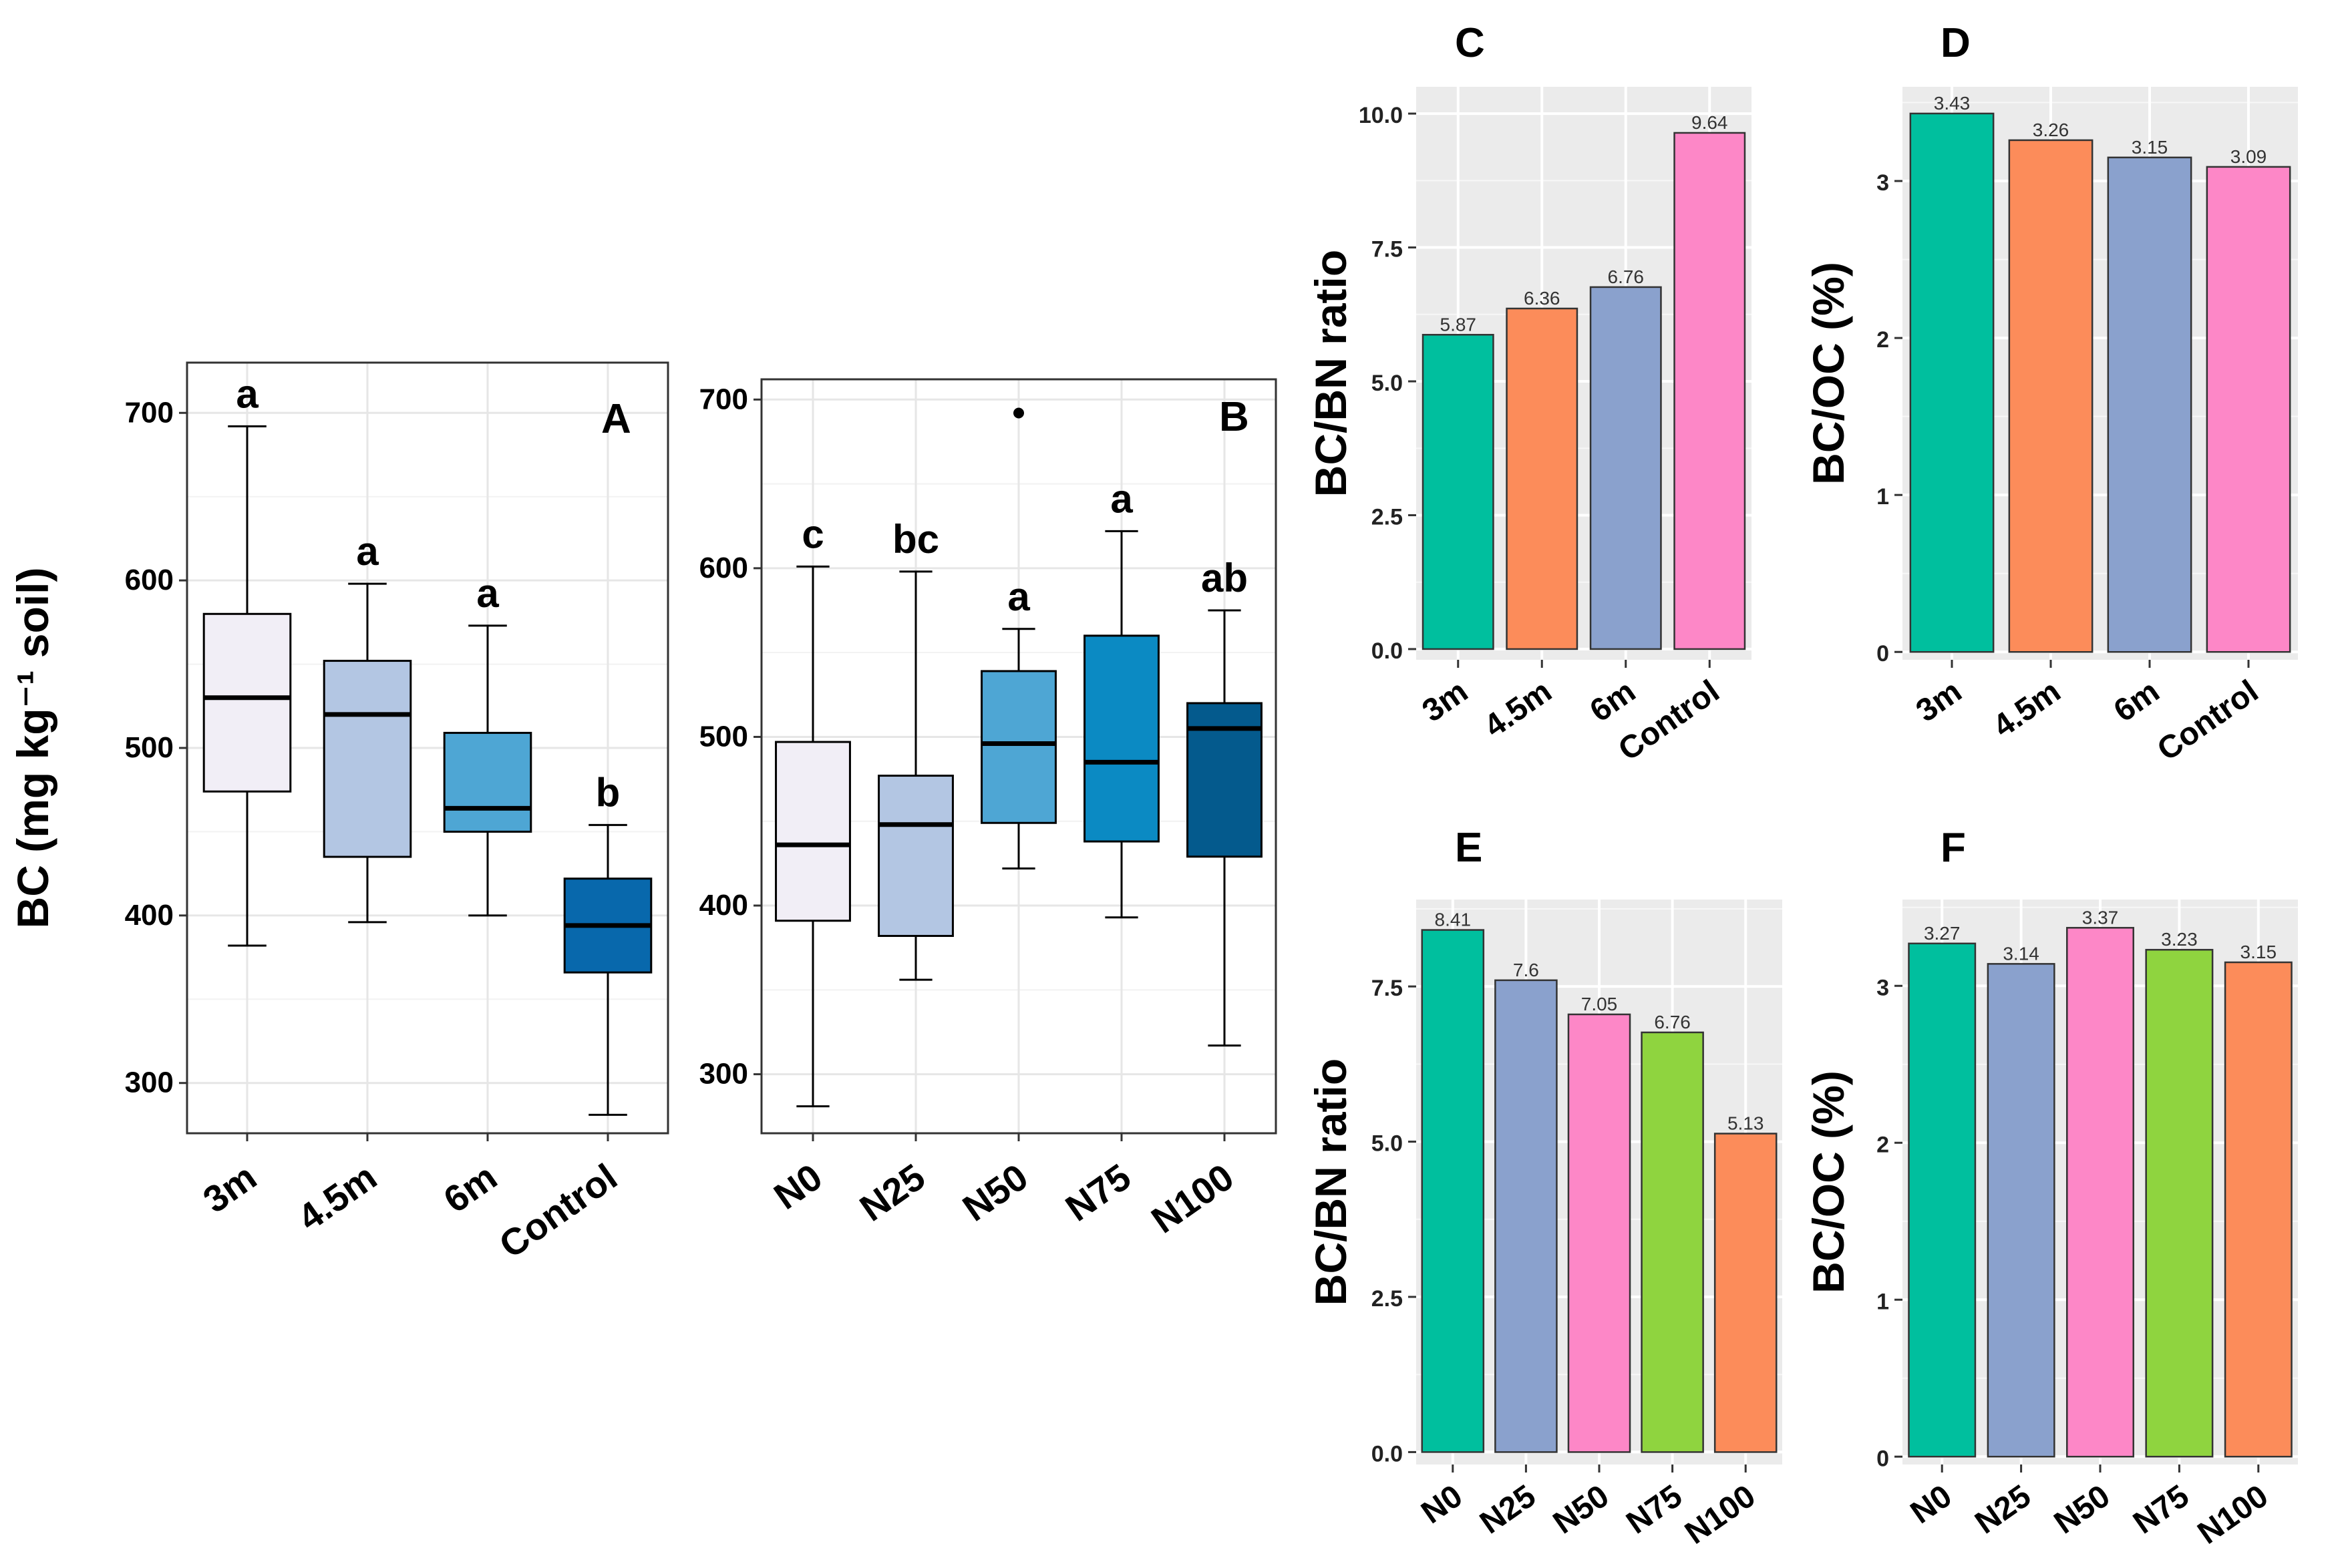 This screenshot has height=1568, width=2338. Describe the element at coordinates (1019, 638) in the screenshot. I see `box-N50: a` at that location.